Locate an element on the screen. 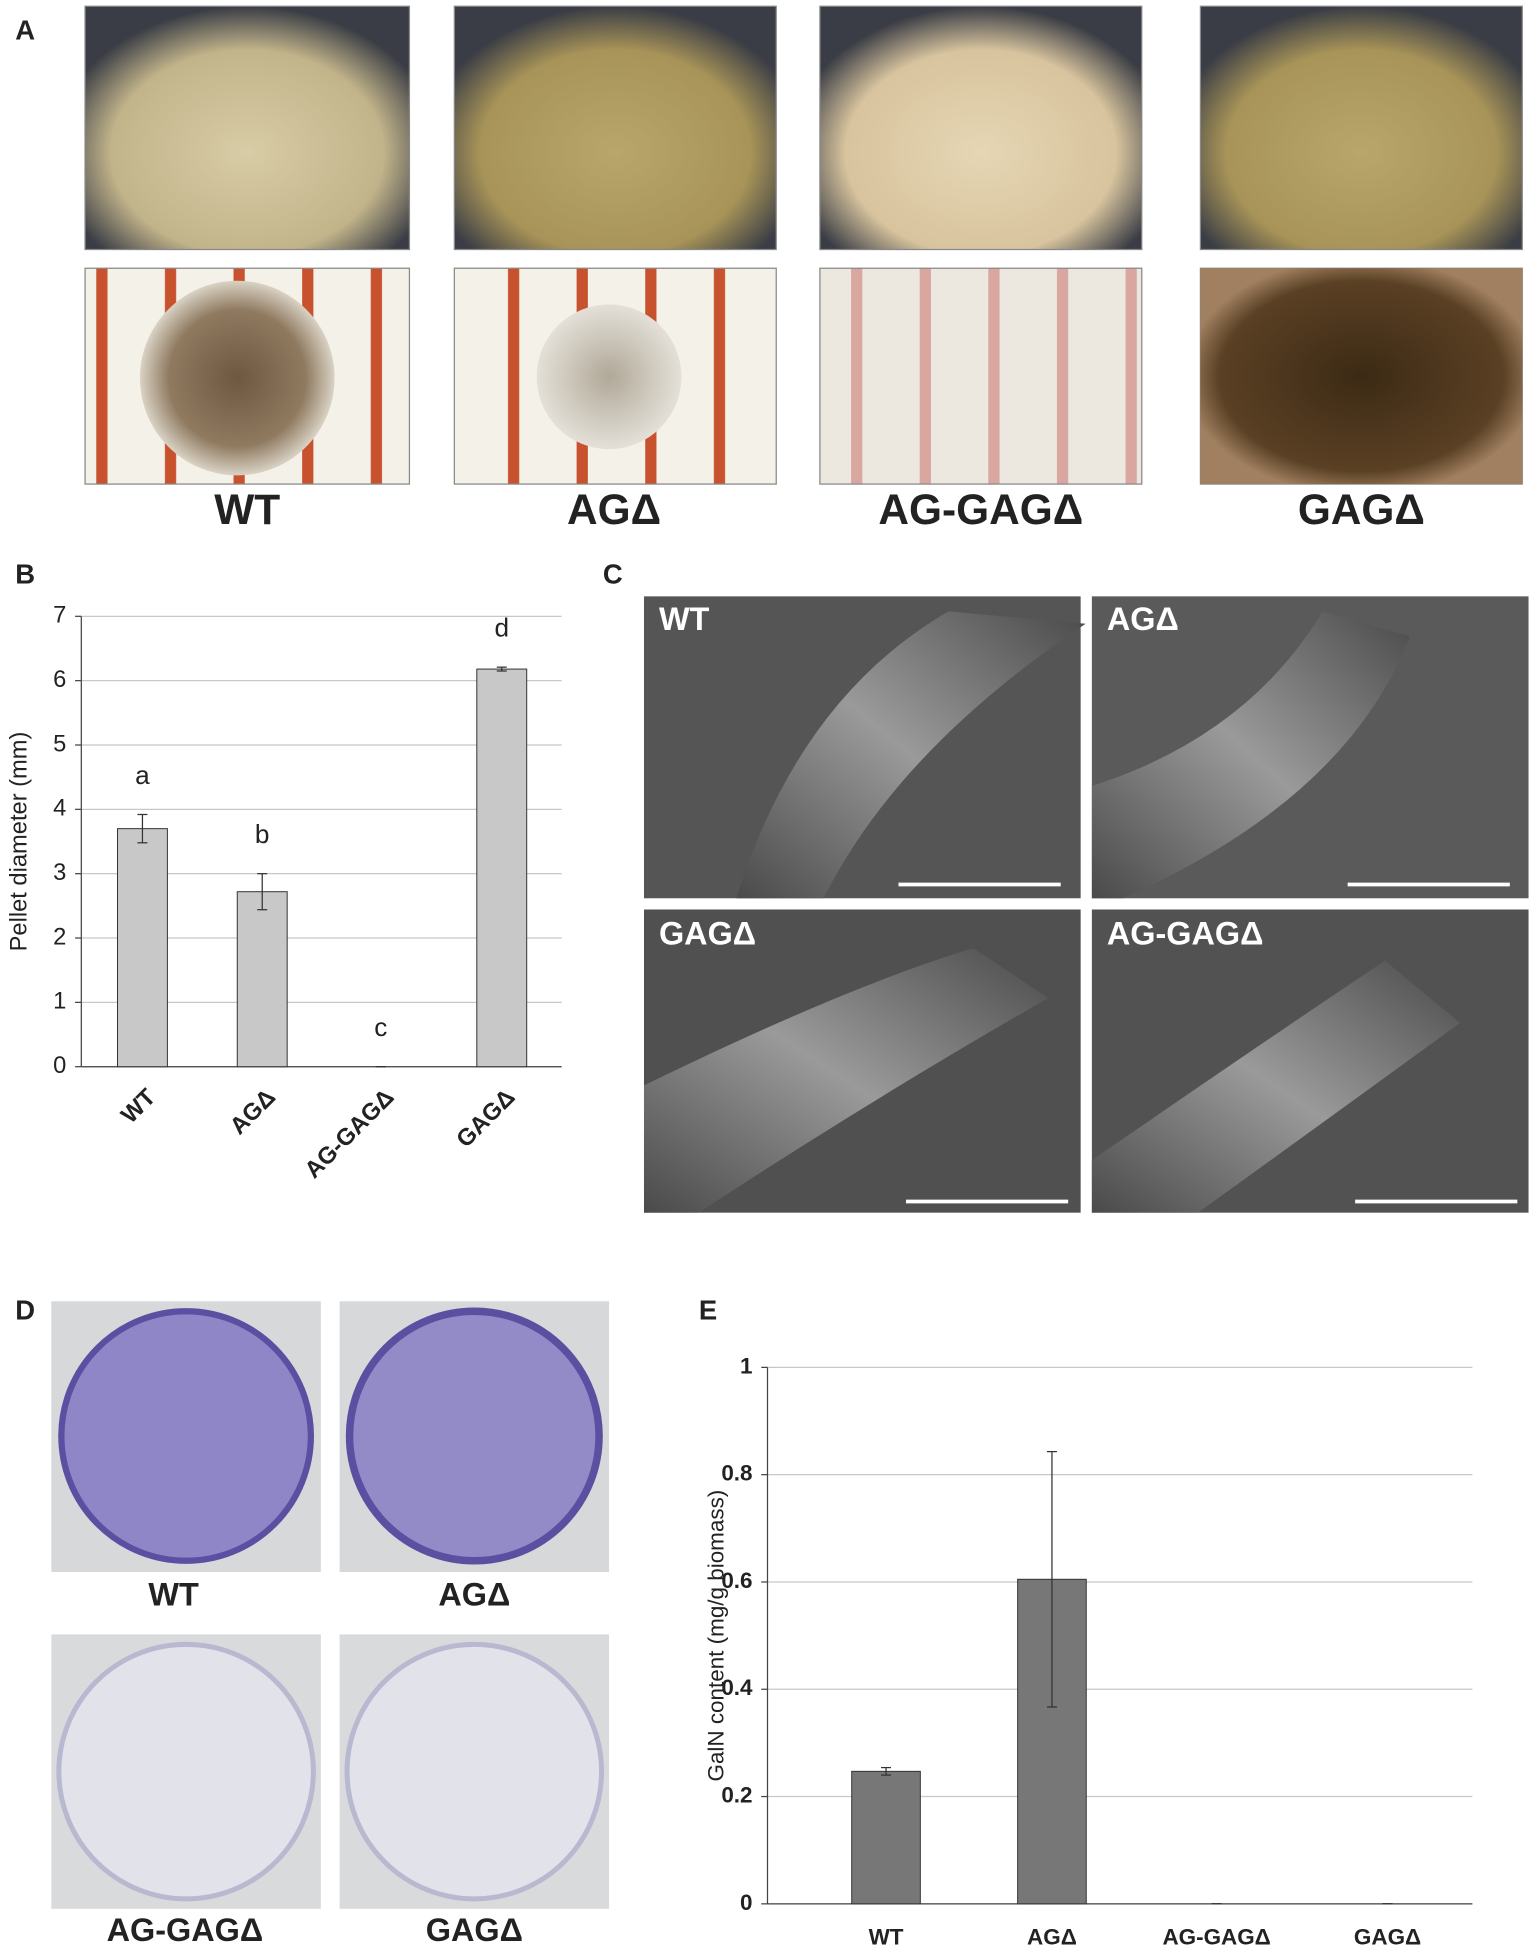 Image resolution: width=1535 pixels, height=1955 pixels. panel-label: D is located at coordinates (25, 1310).